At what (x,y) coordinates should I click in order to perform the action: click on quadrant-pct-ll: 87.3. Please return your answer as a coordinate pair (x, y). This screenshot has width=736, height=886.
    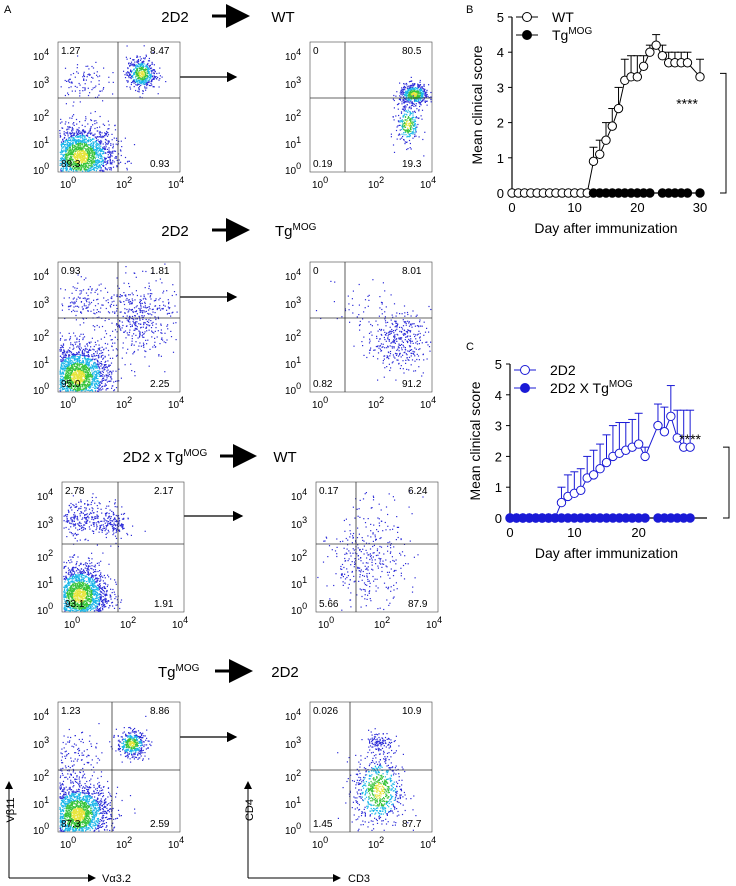
    Looking at the image, I should click on (71, 824).